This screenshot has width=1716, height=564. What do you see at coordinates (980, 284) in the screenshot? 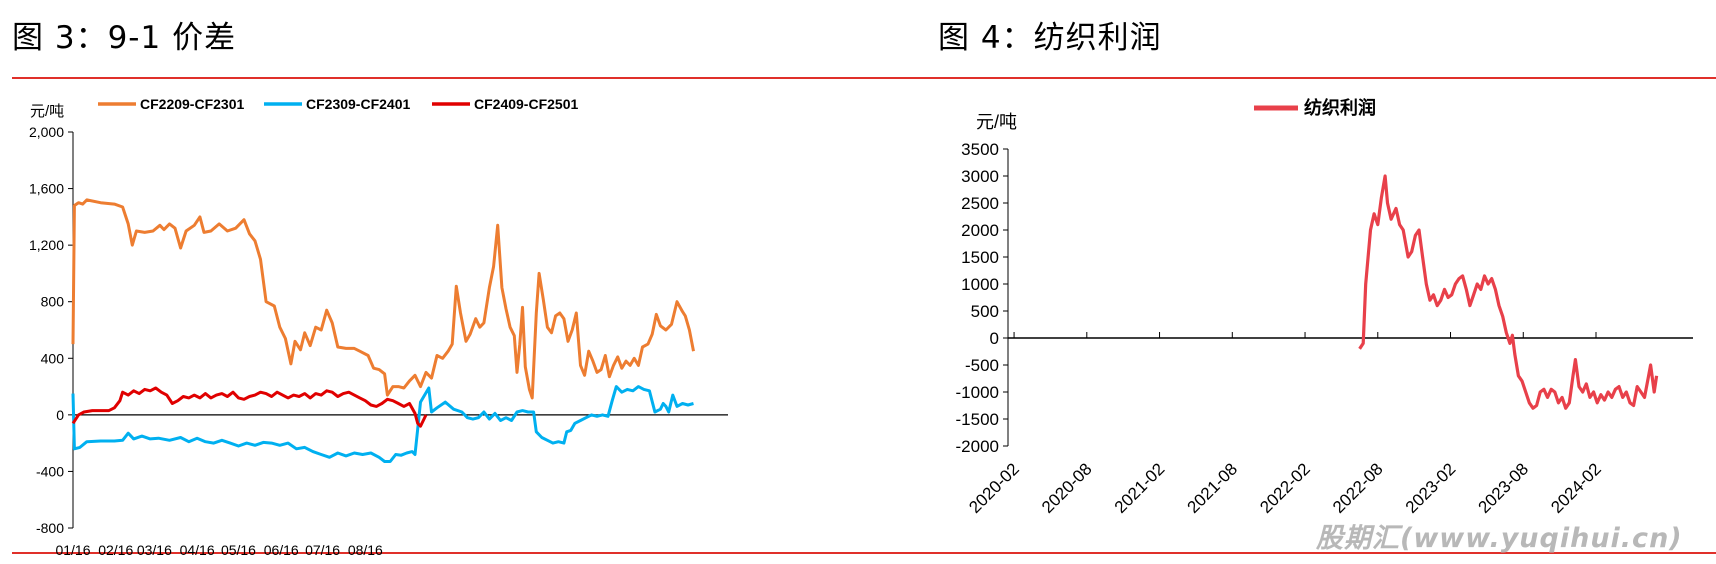
I see `chart2-y-tick-label: 1000` at bounding box center [980, 284].